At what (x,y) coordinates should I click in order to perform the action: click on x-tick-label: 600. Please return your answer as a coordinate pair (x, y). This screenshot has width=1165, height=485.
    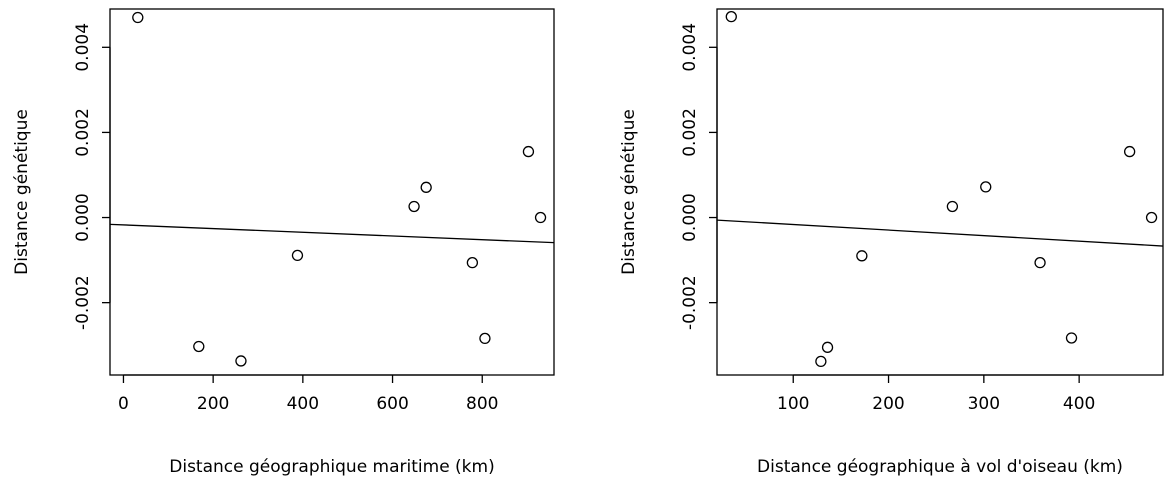
    Looking at the image, I should click on (392, 404).